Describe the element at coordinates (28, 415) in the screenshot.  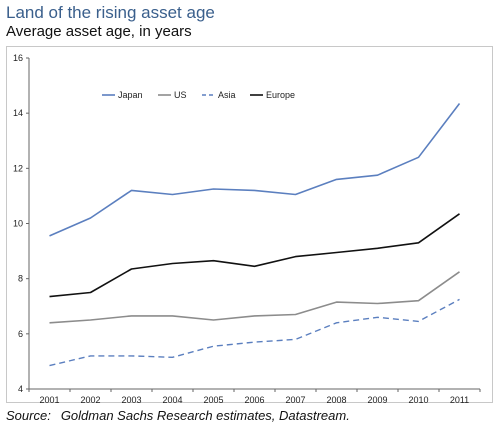
I see `source-label: Source:` at that location.